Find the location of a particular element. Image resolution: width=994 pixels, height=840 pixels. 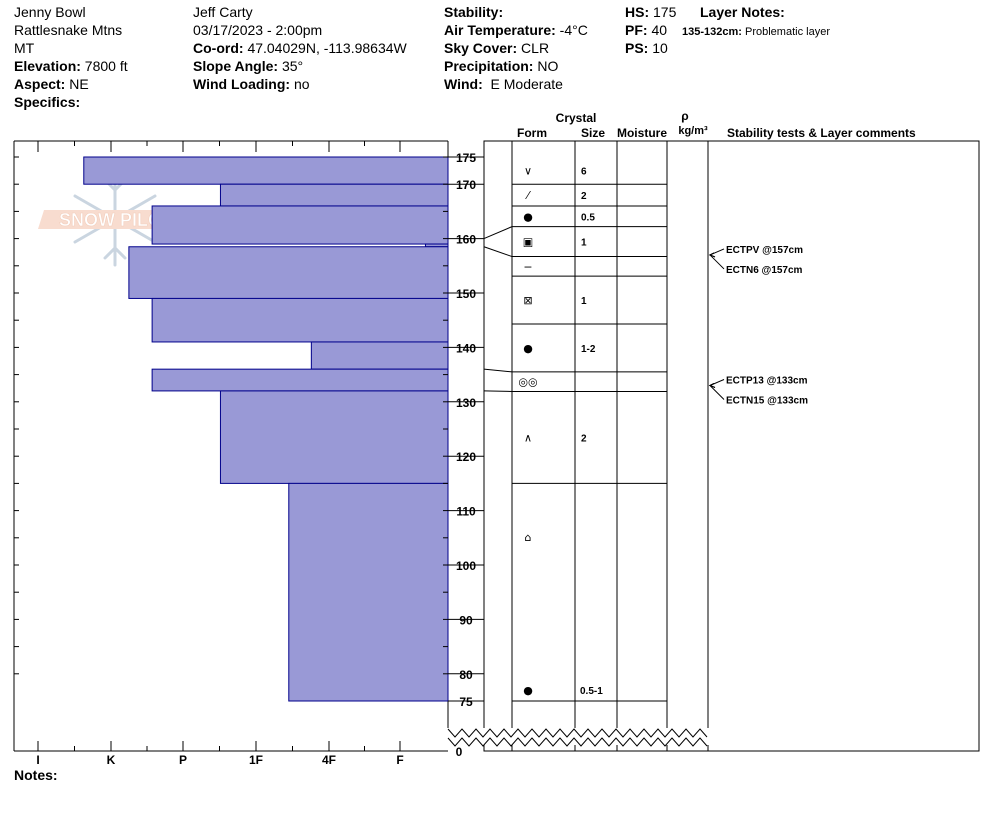

stability-test-label: ECTN6 @157cm is located at coordinates (764, 270).